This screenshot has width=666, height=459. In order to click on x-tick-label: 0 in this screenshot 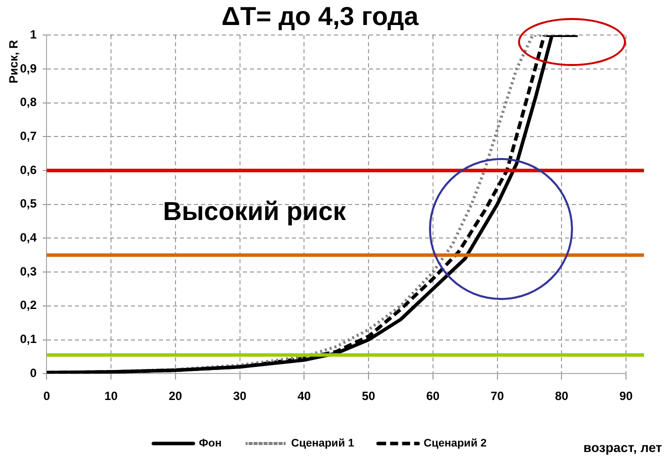, I will do `click(46, 396)`.